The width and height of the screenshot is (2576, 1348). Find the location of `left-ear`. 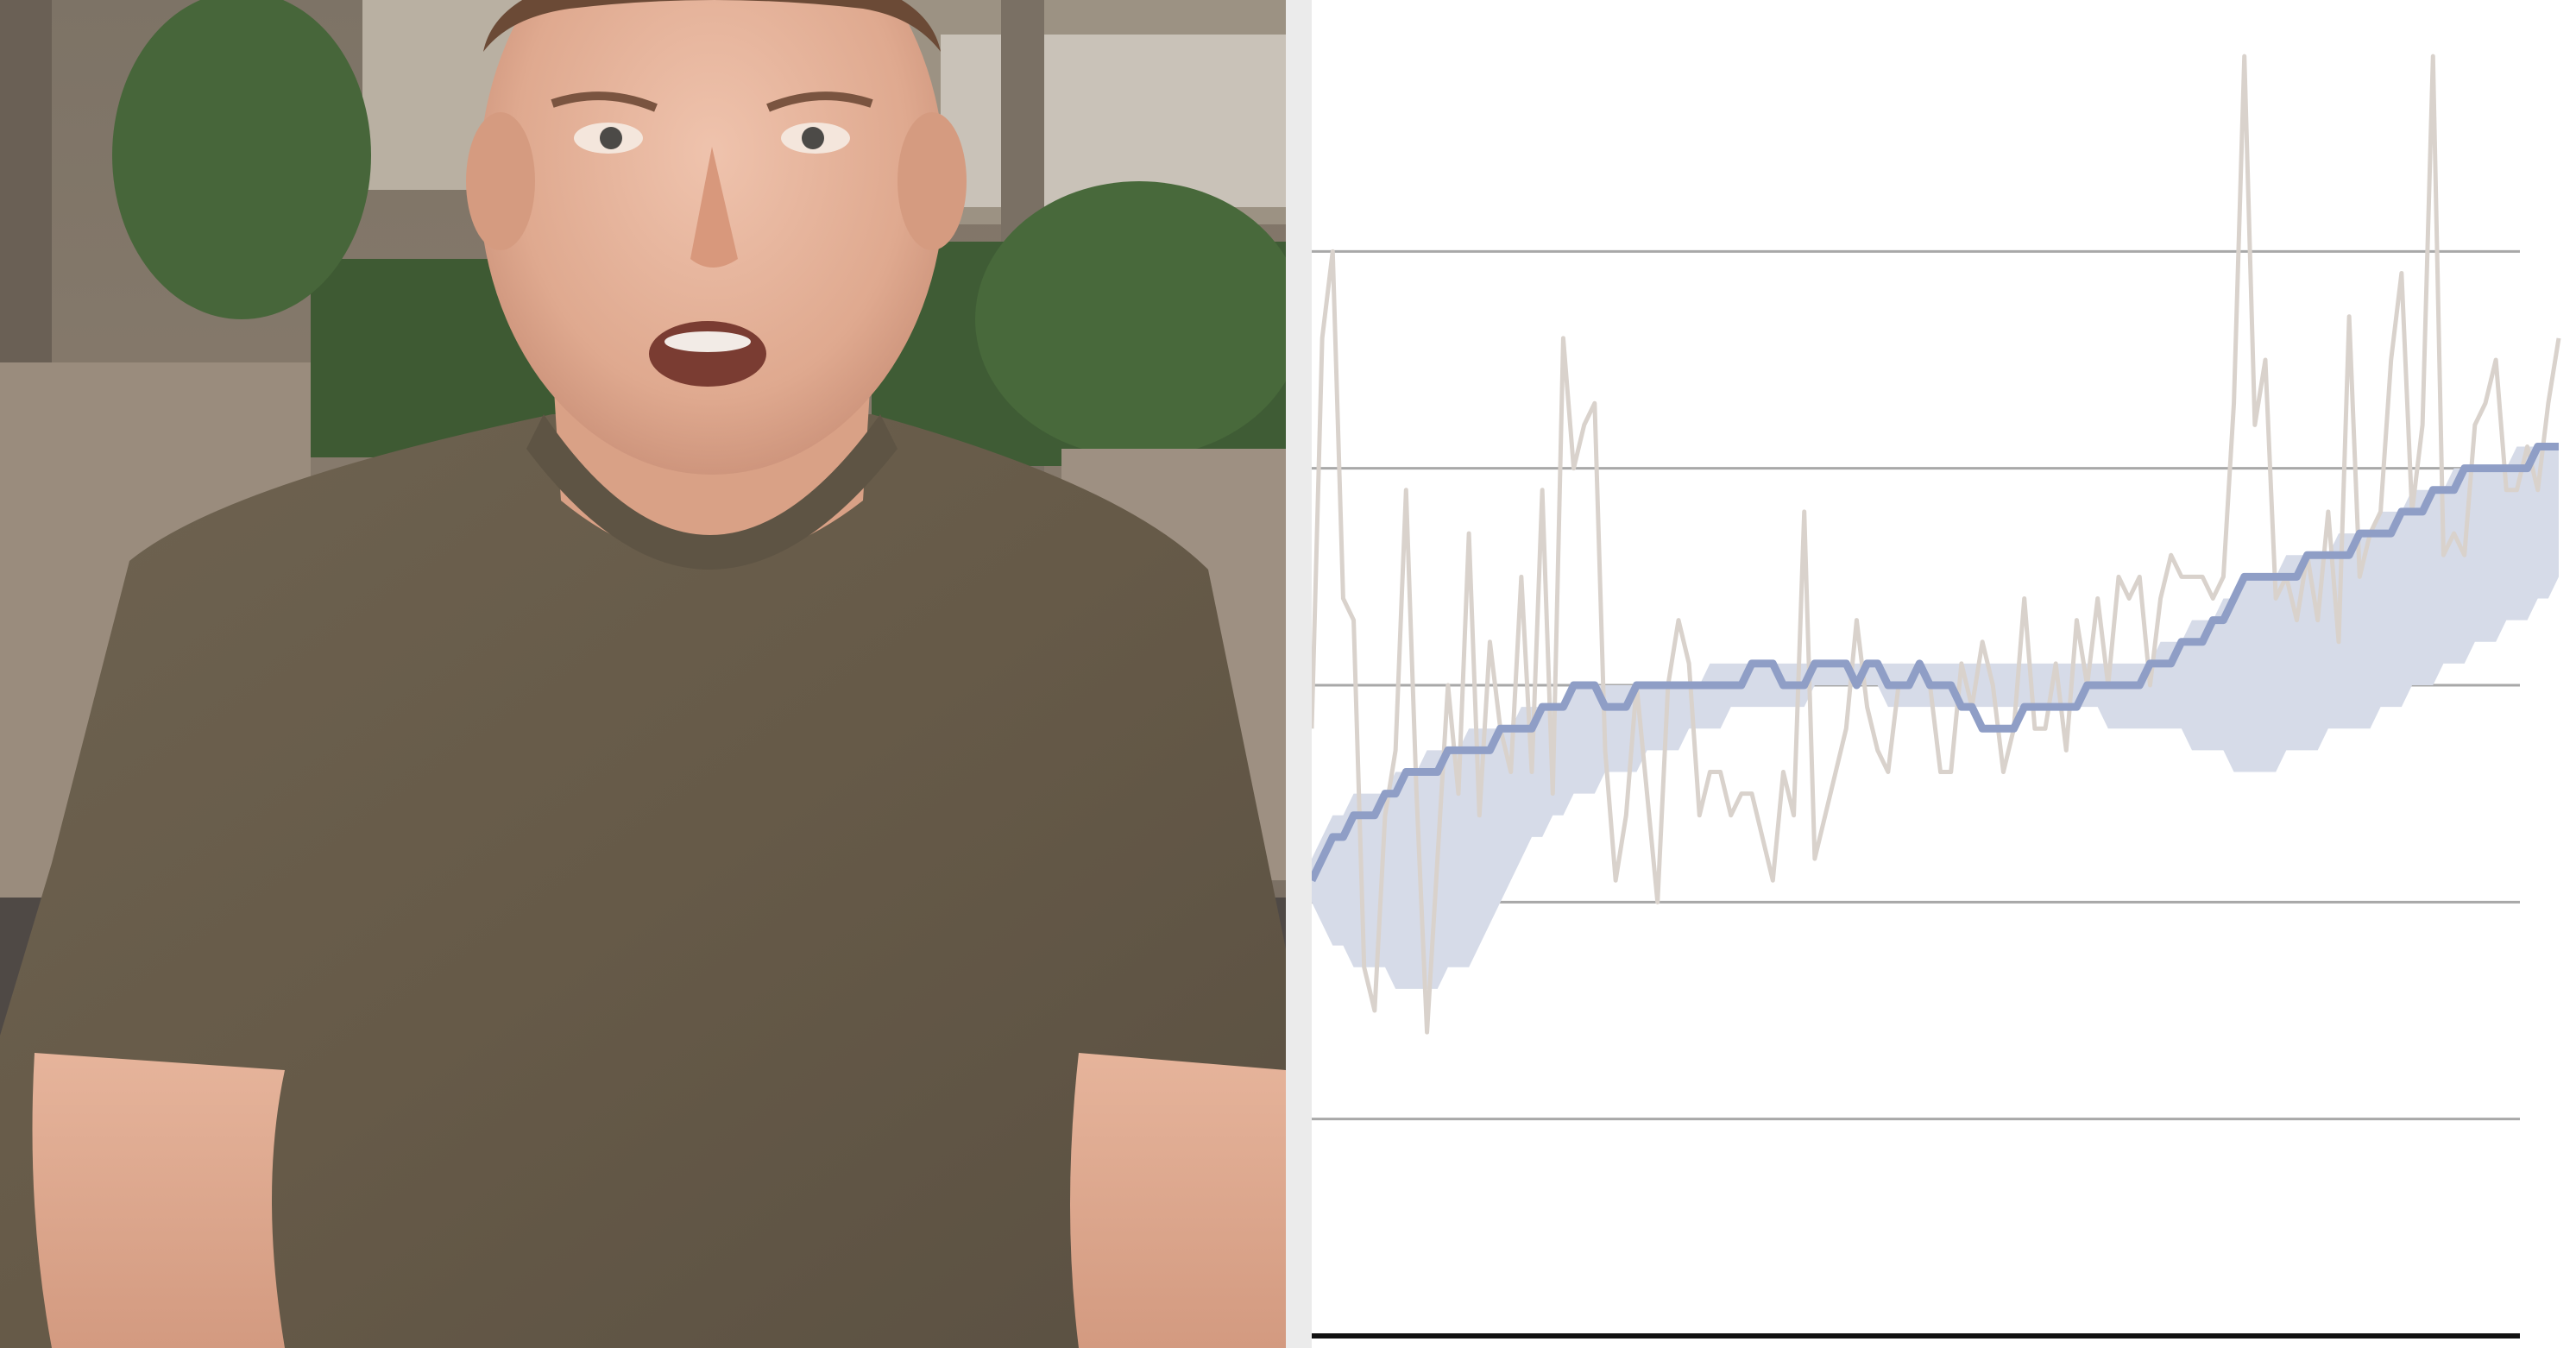

left-ear is located at coordinates (500, 181).